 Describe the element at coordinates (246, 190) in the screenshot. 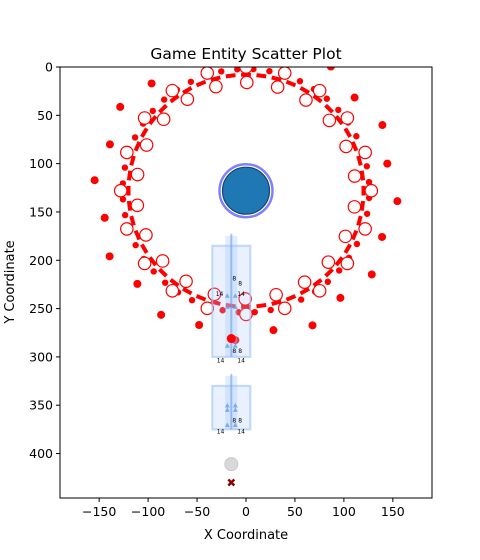

I see `player-halo` at that location.